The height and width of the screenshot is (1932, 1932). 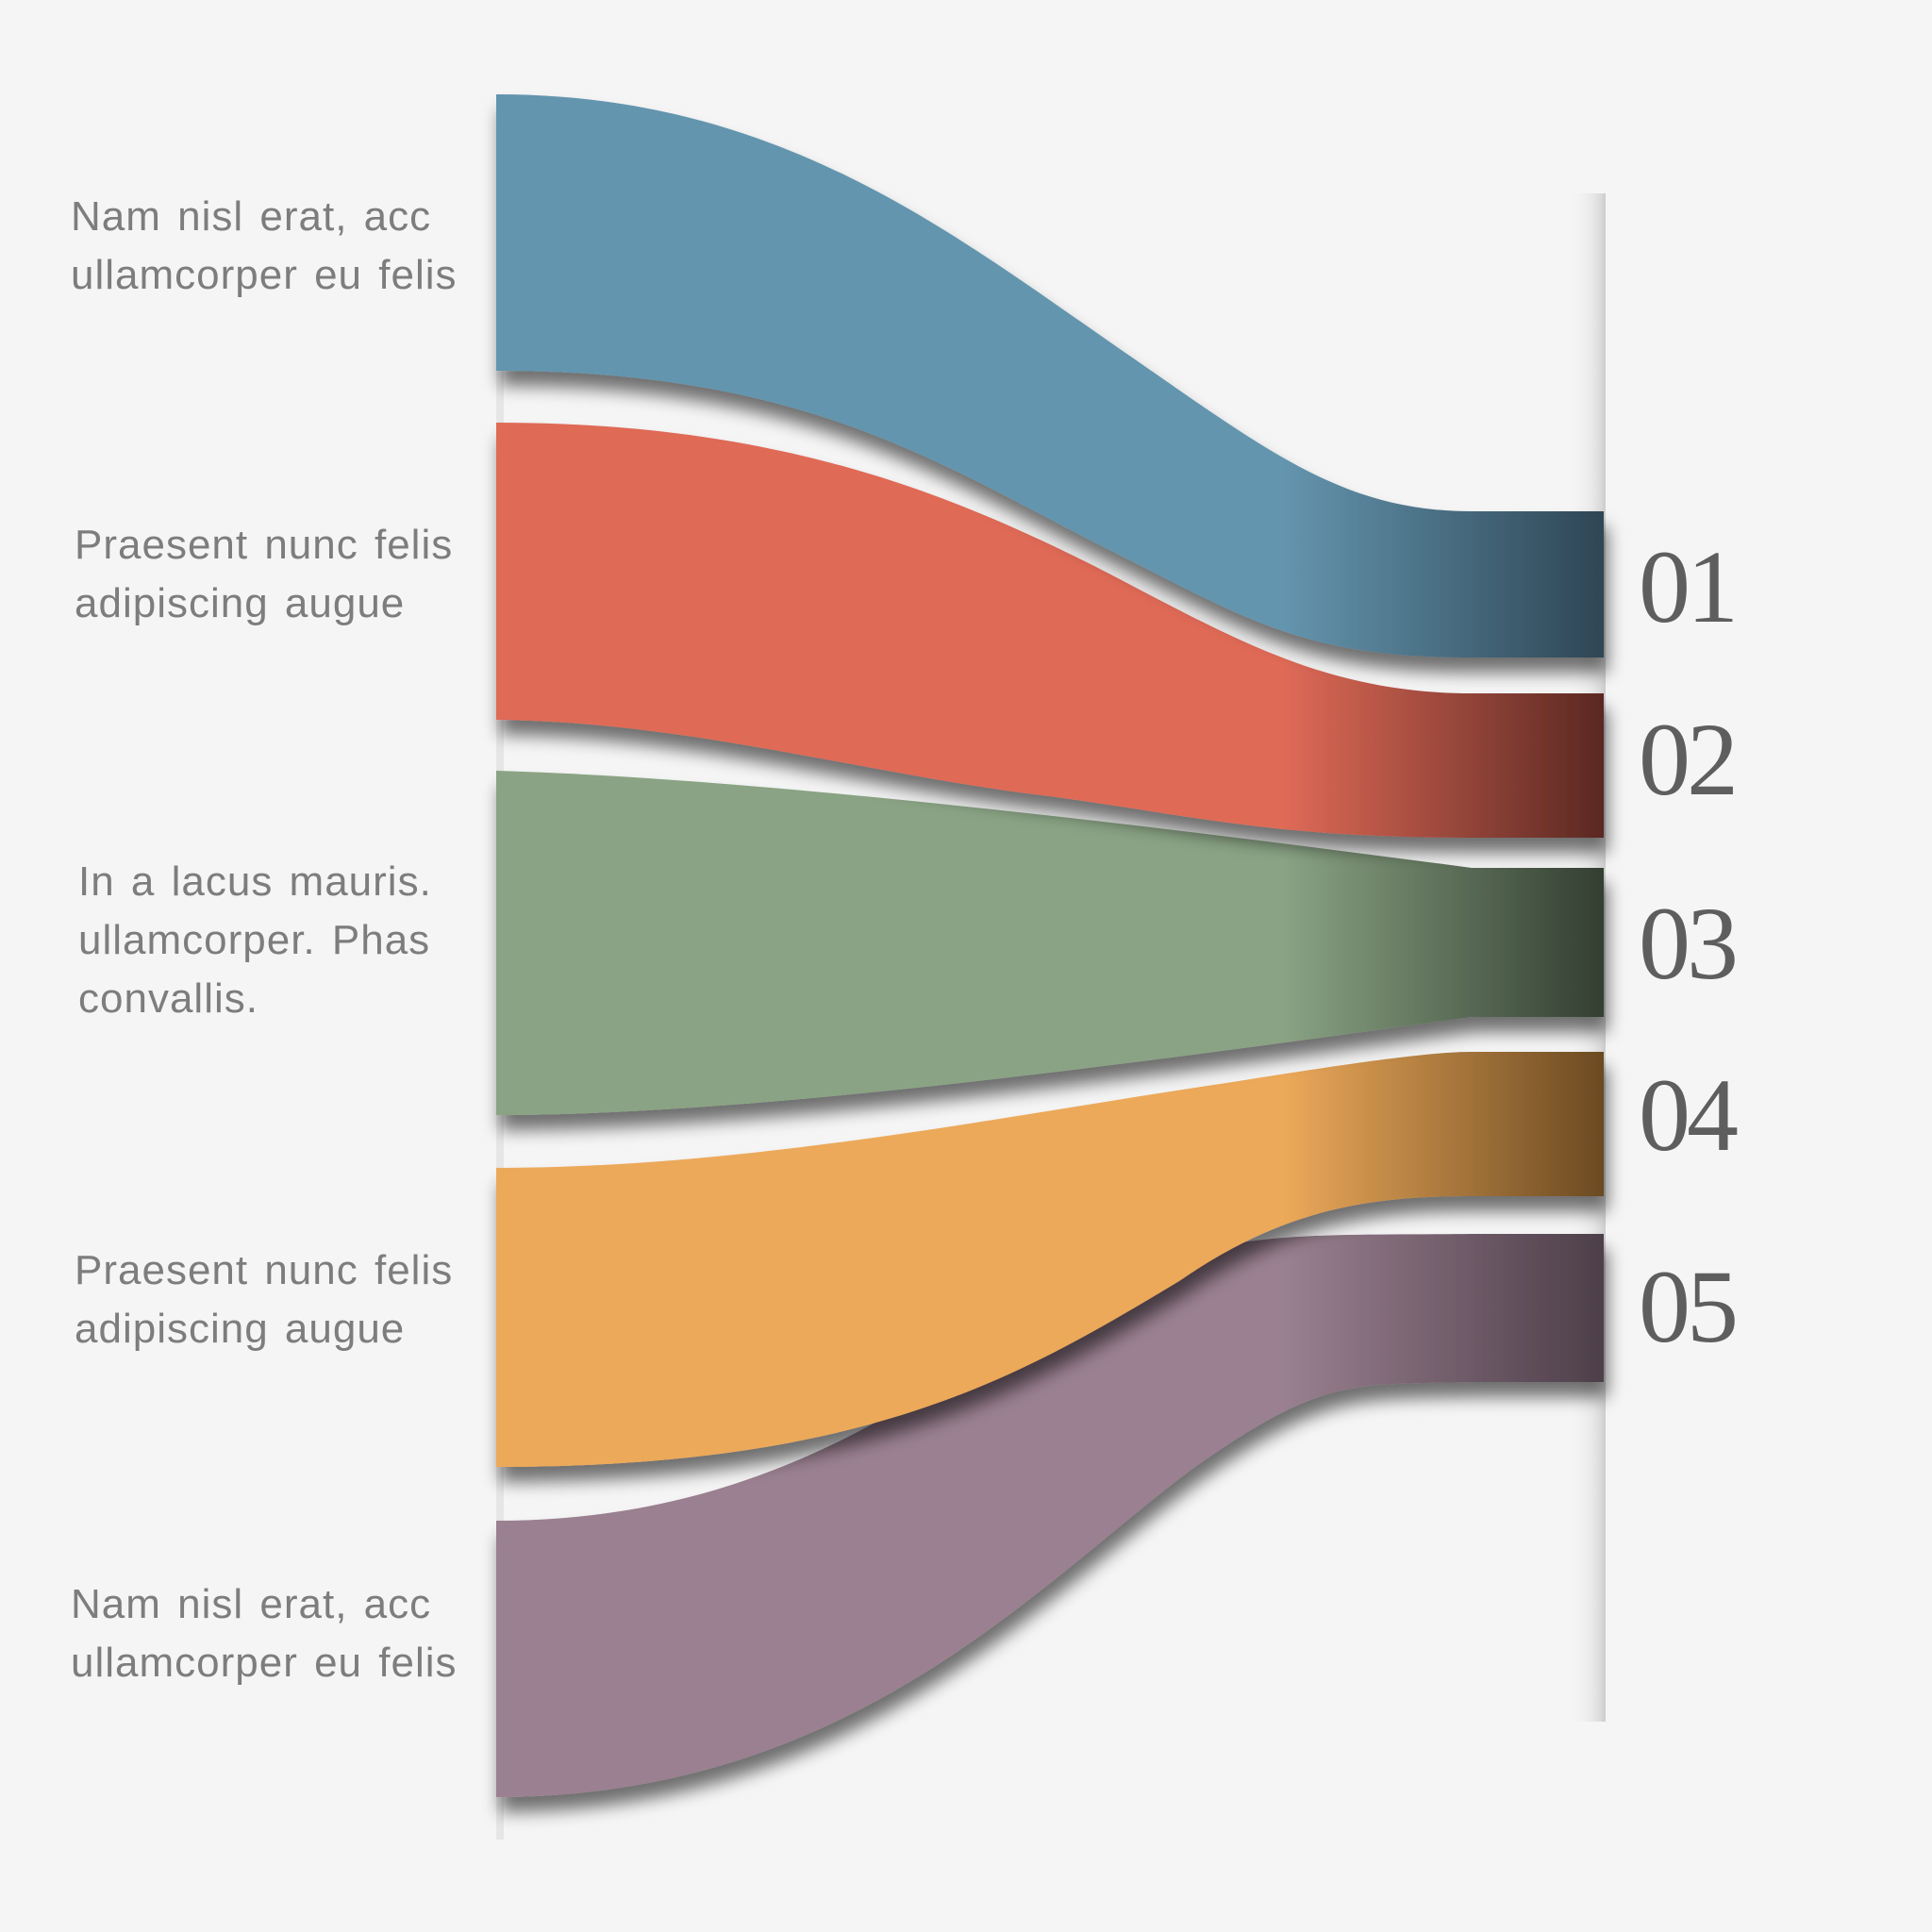 I want to click on caption-1: Nam nisl erat, acc ullamcorper eu felis, so click(x=269, y=246).